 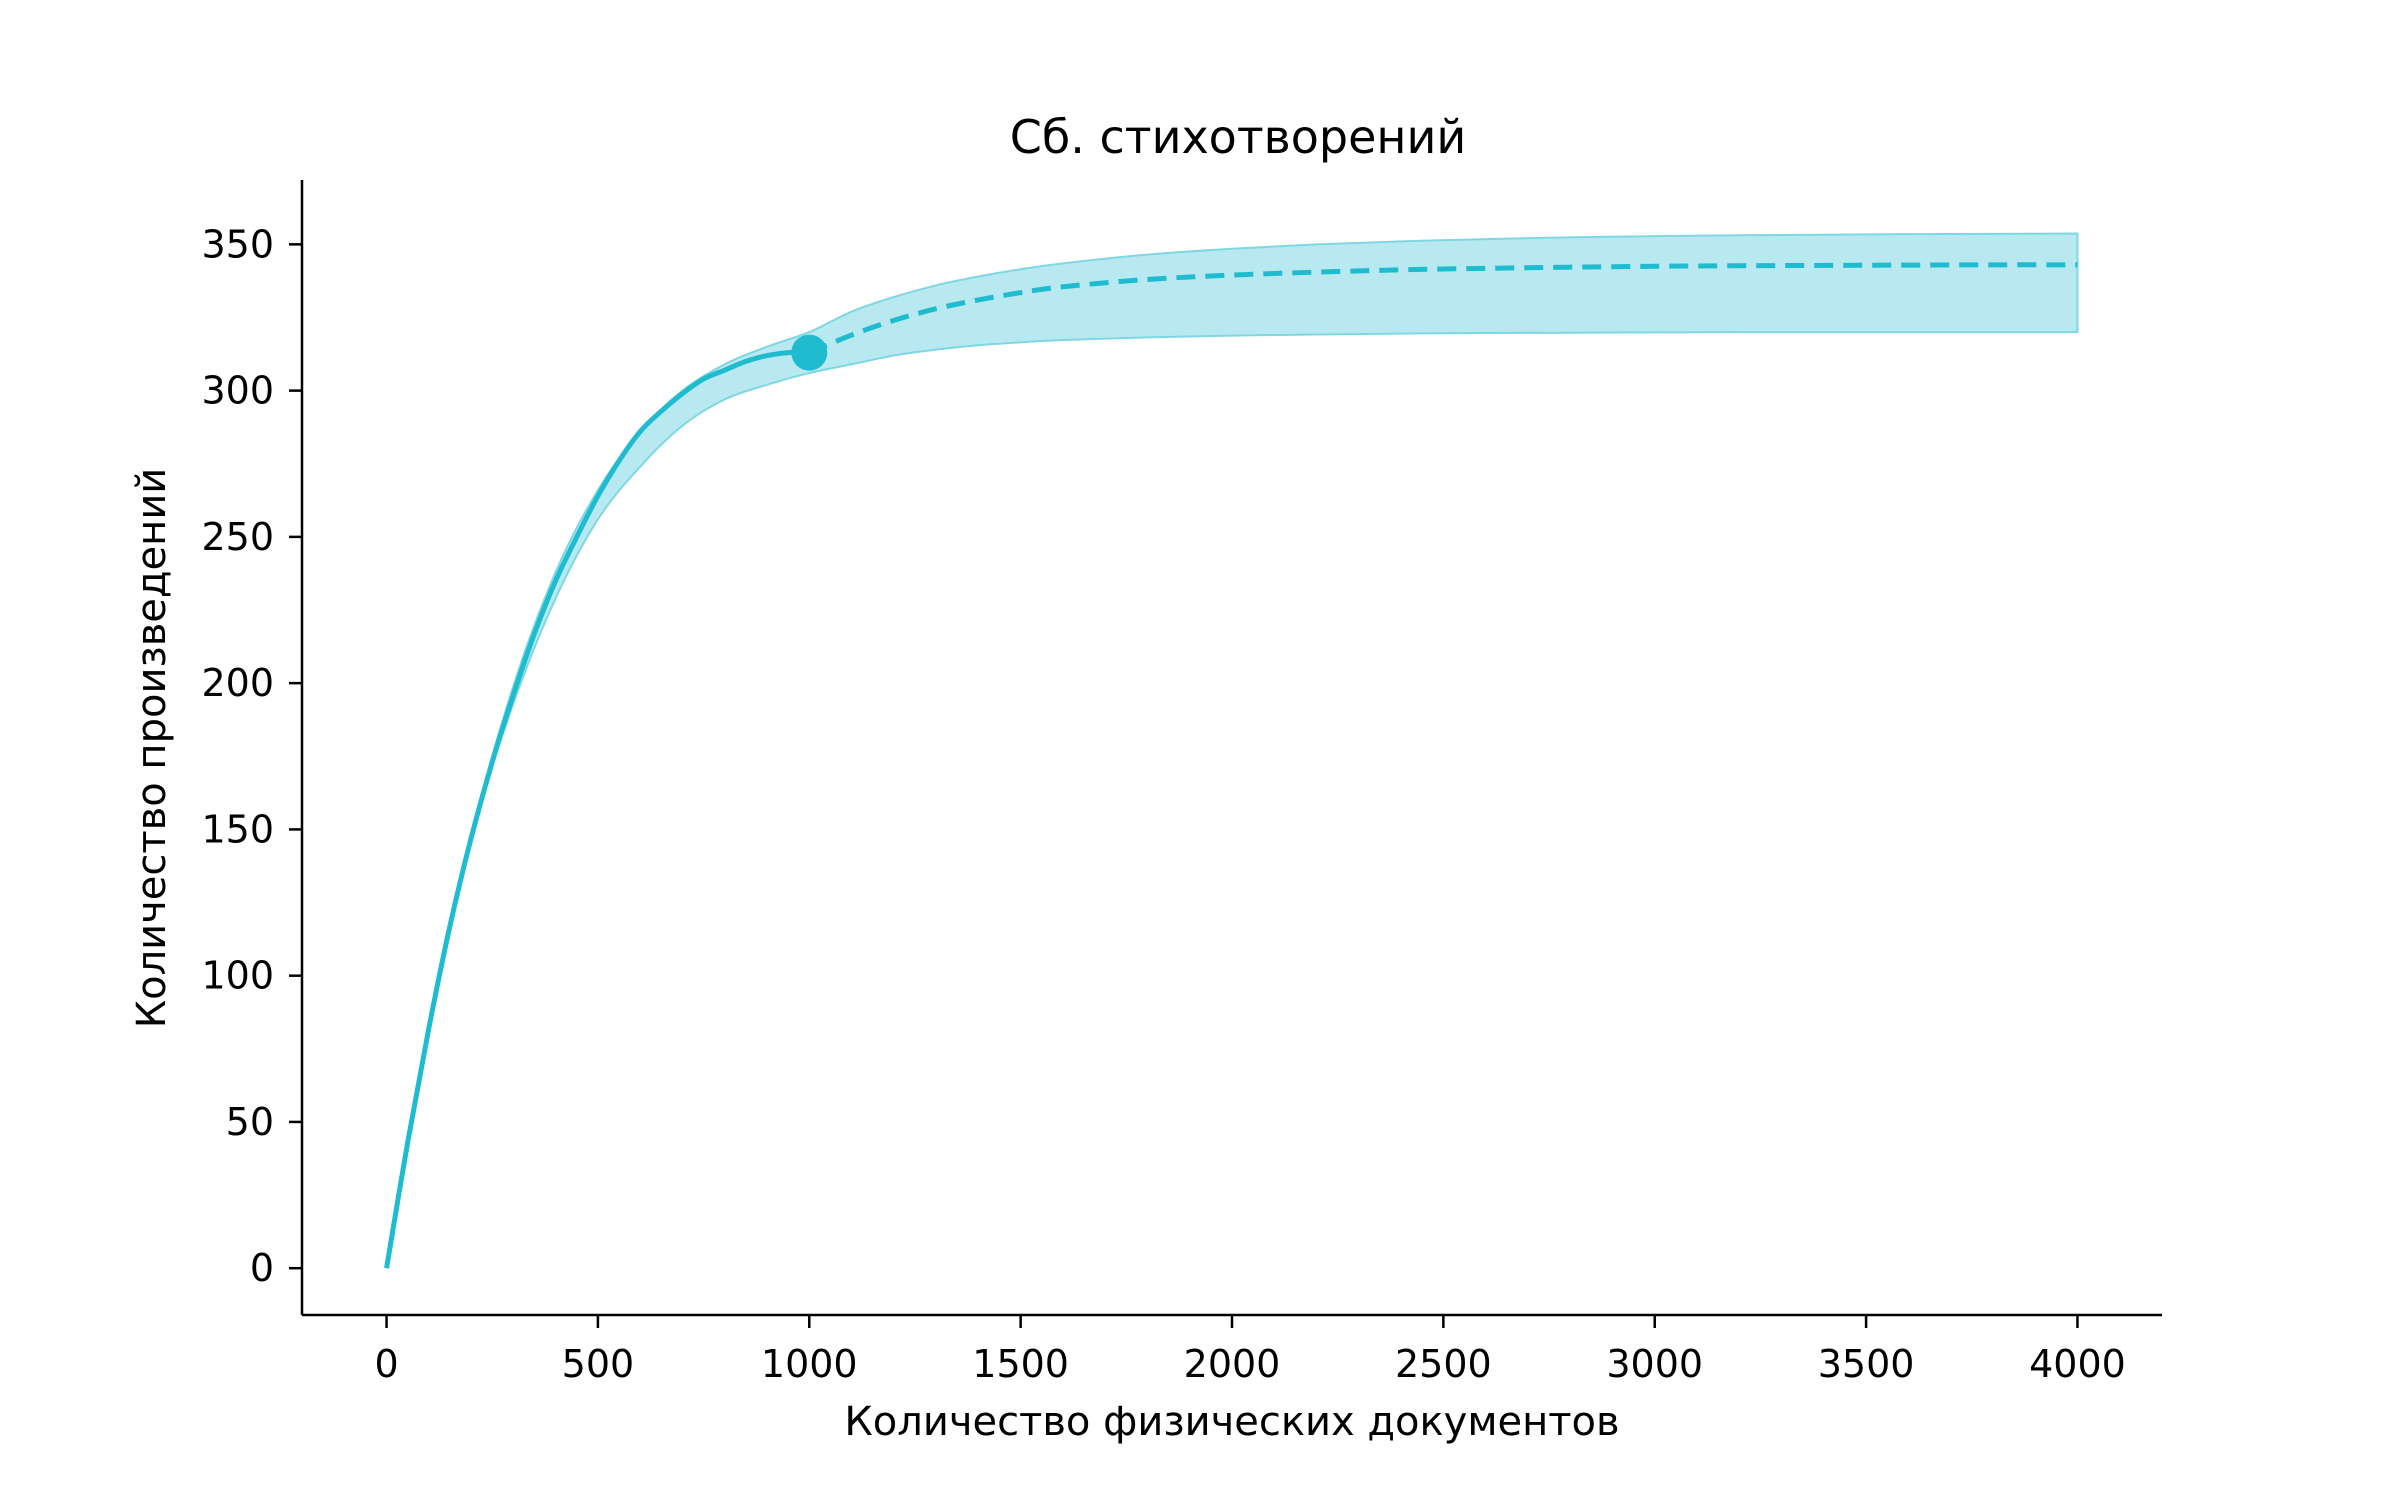 I want to click on extrapolated-line, so click(x=1443, y=308).